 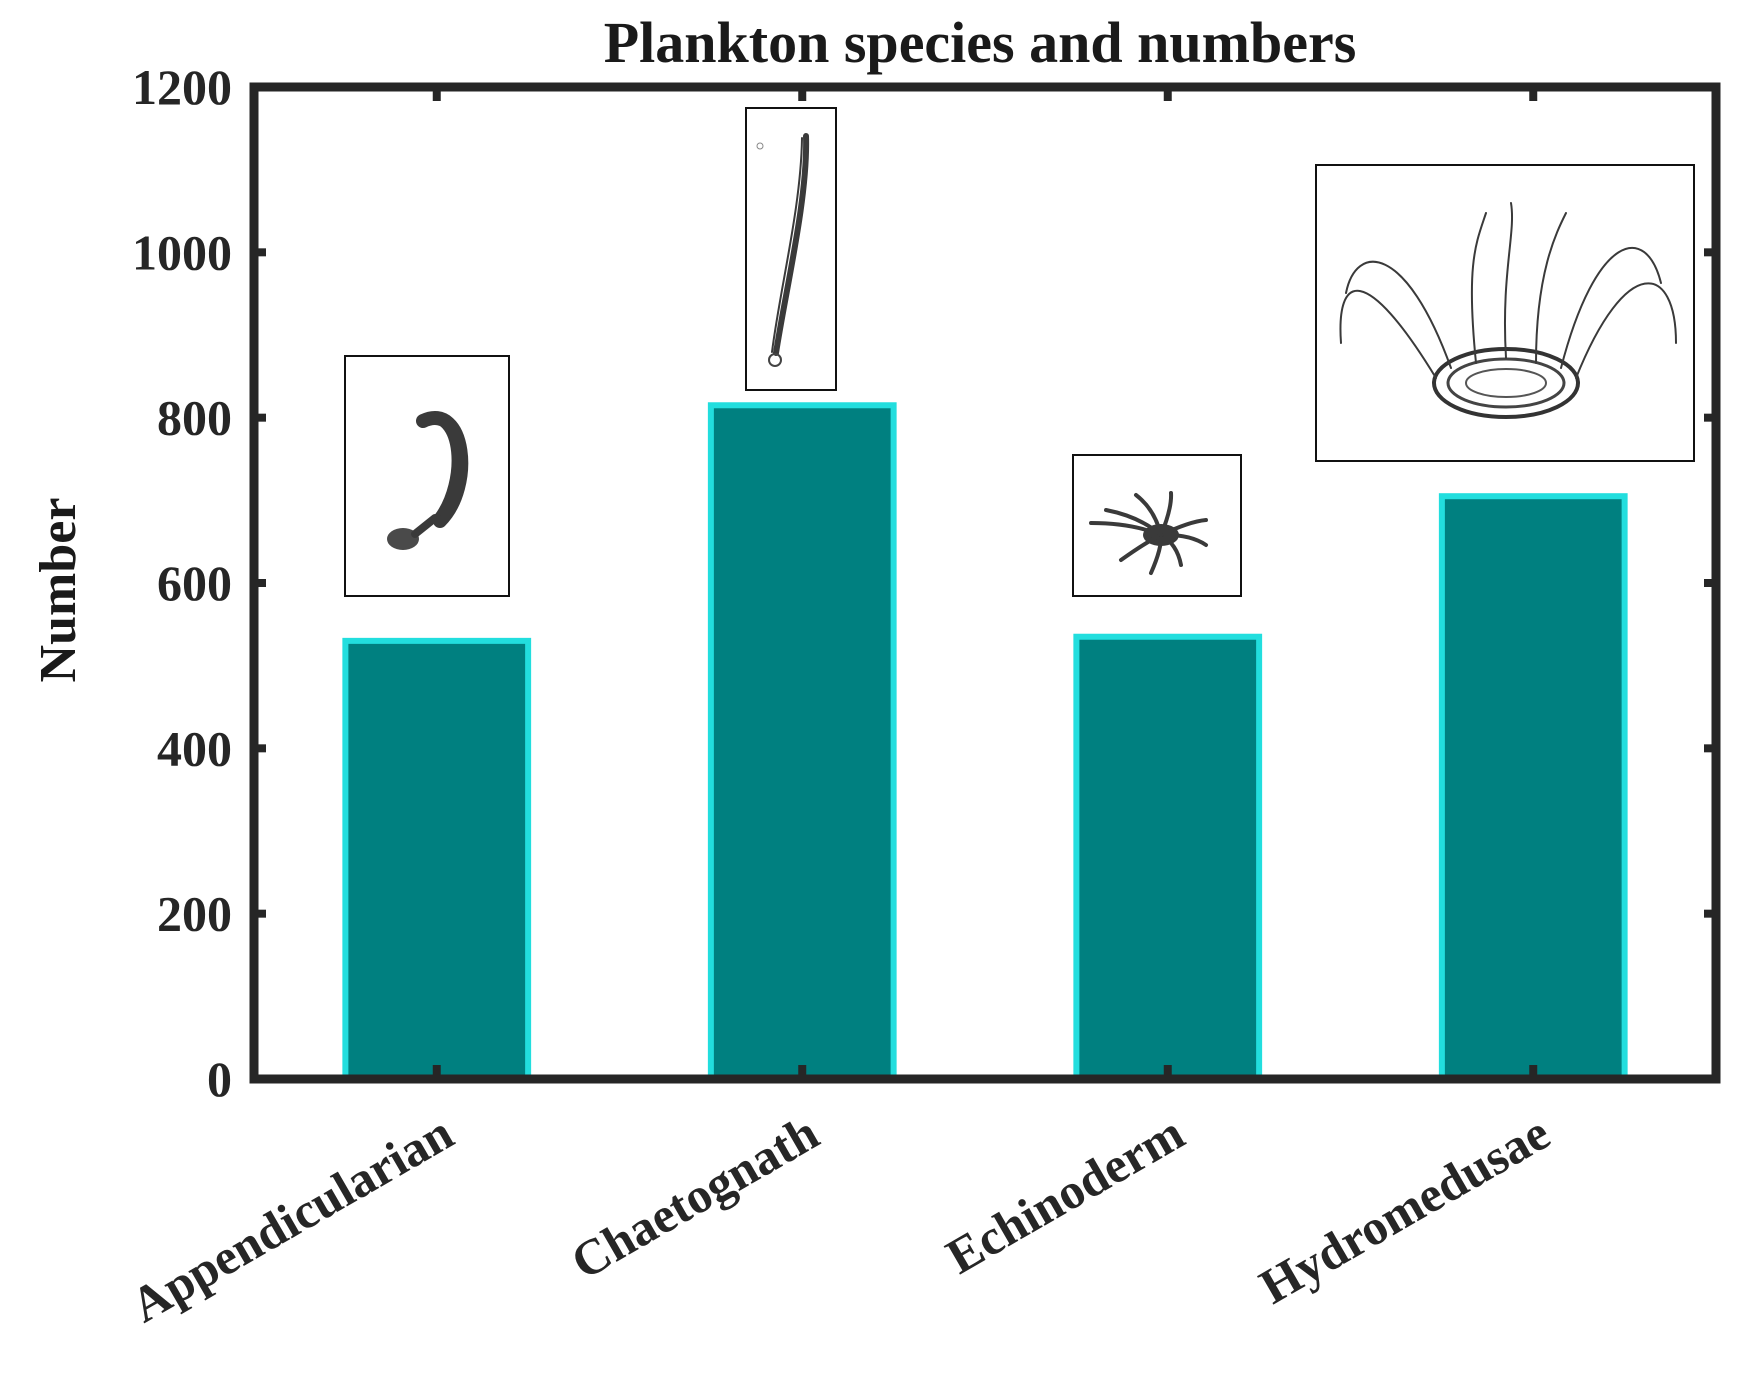 I want to click on appendicularian-photo-icon, so click(x=427, y=476).